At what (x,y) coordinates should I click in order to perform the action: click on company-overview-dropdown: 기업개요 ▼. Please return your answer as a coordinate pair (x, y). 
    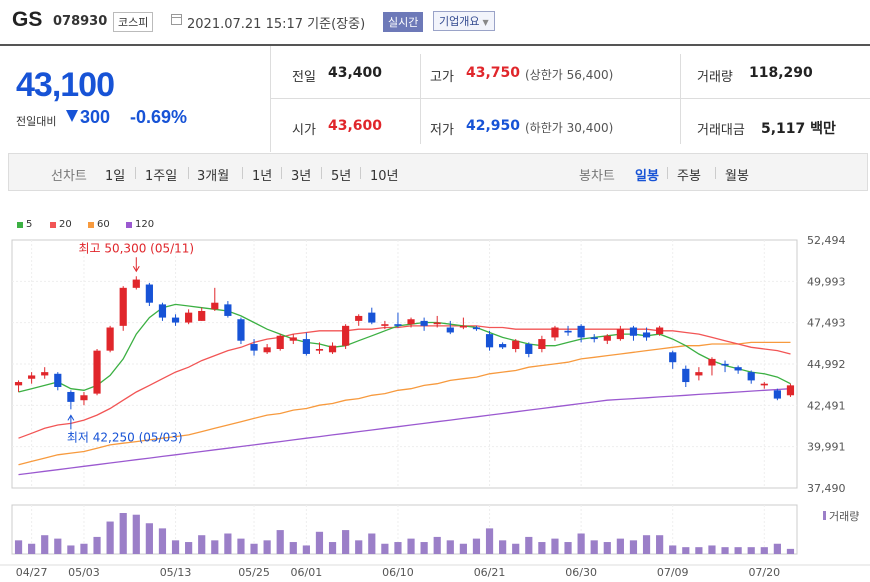
    Looking at the image, I should click on (464, 21).